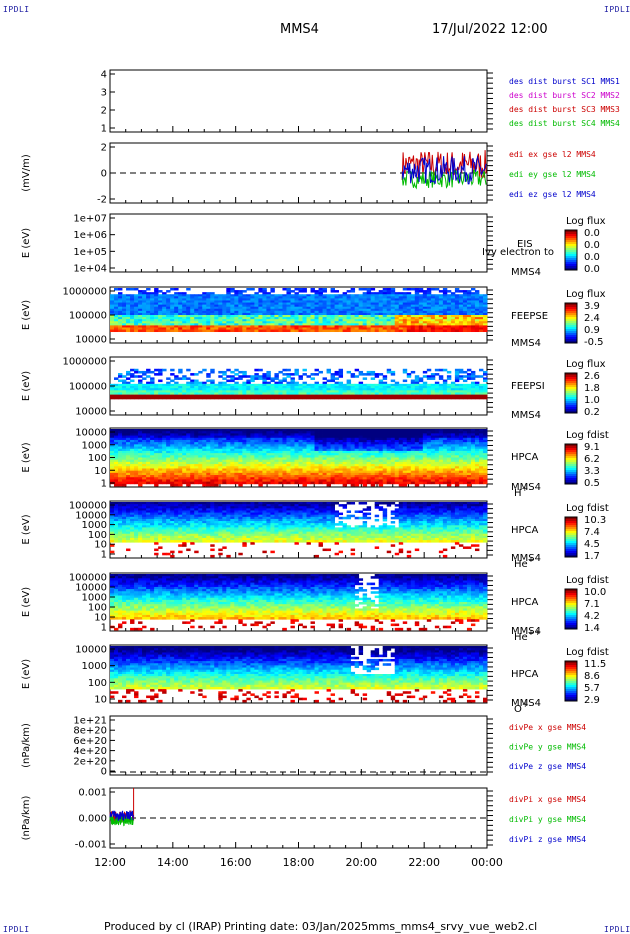 The height and width of the screenshot is (934, 630). I want to click on corner-label-bottom-left: IPDLI, so click(16, 929).